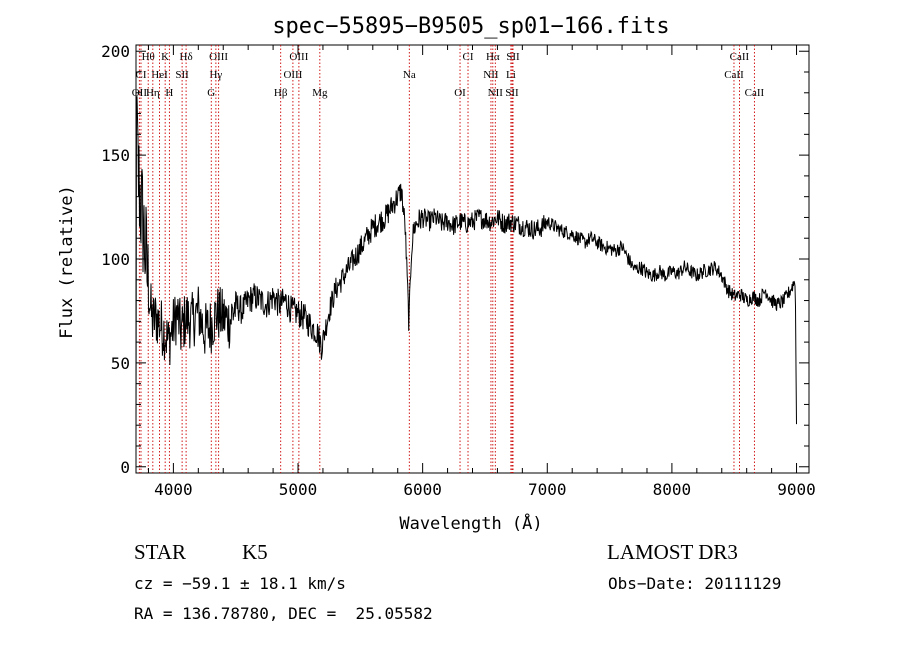  What do you see at coordinates (470, 523) in the screenshot?
I see `x-axis-label: Wavelength (Å)` at bounding box center [470, 523].